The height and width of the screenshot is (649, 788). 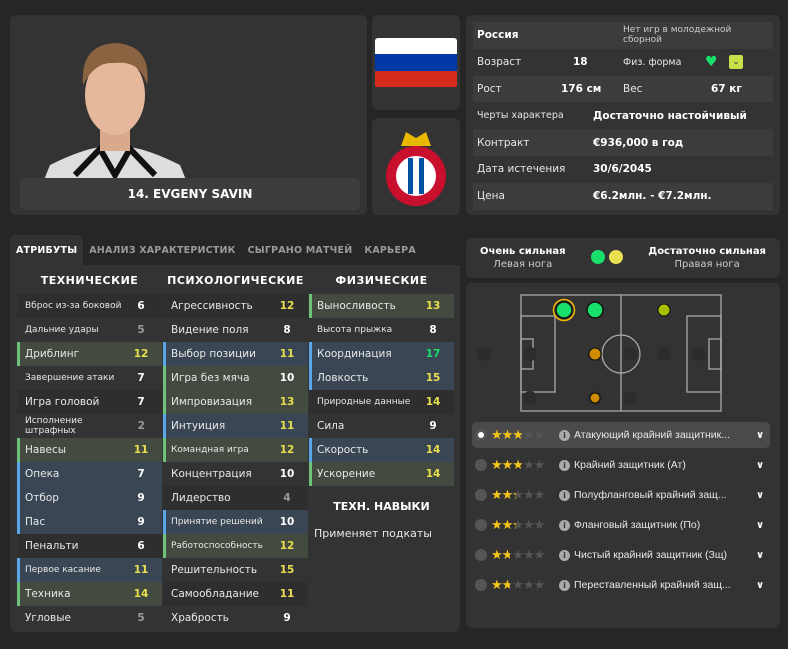 I want to click on attribute-name: Исполнение штрафных, so click(x=54, y=426).